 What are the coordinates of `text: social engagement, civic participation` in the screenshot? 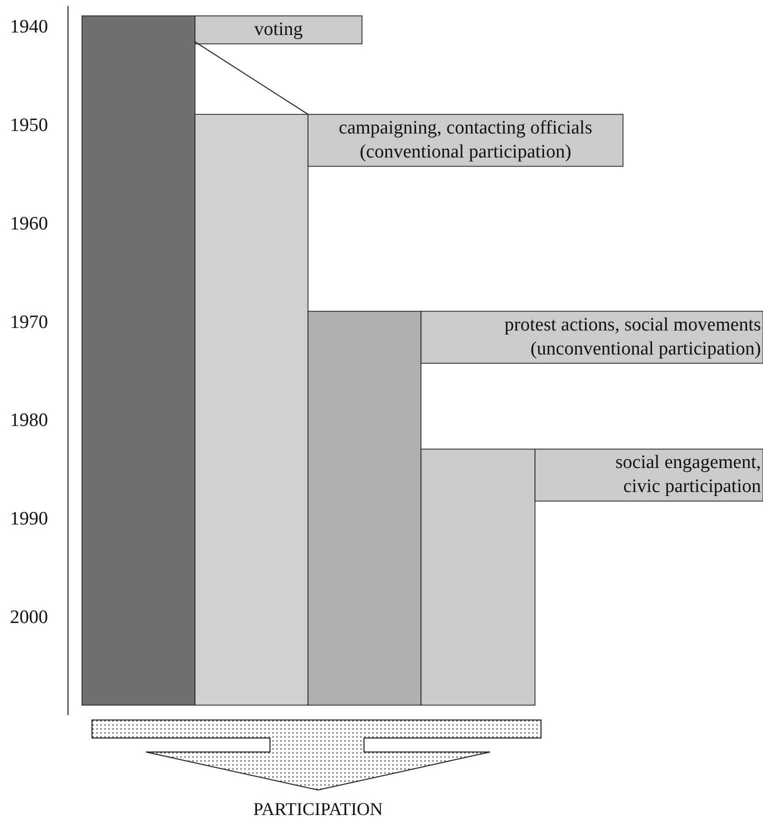 It's located at (688, 475).